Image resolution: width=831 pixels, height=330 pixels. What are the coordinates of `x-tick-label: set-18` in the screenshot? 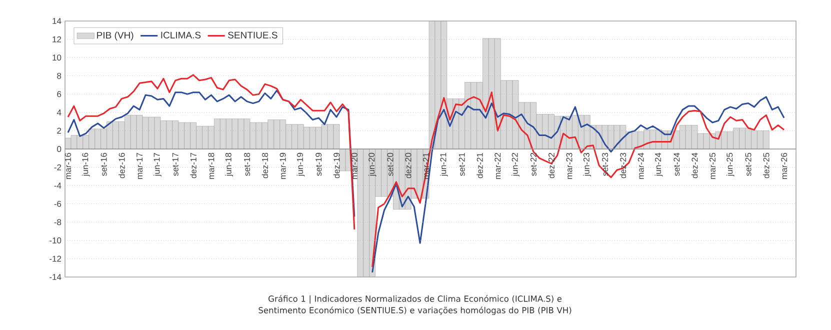 It's located at (247, 164).